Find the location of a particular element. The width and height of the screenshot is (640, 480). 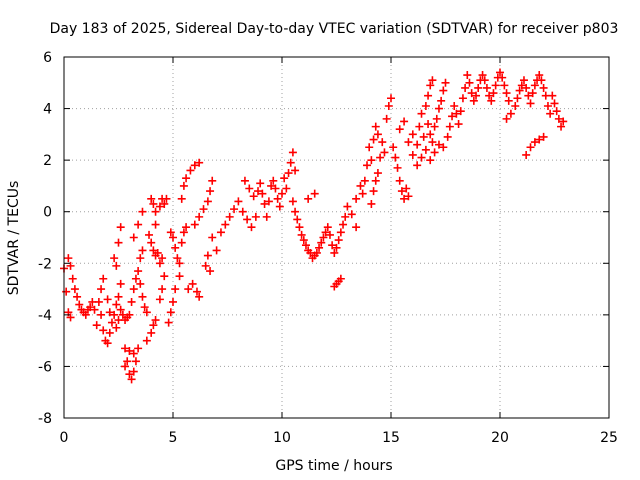

x-tick-label: 25 is located at coordinates (609, 438).